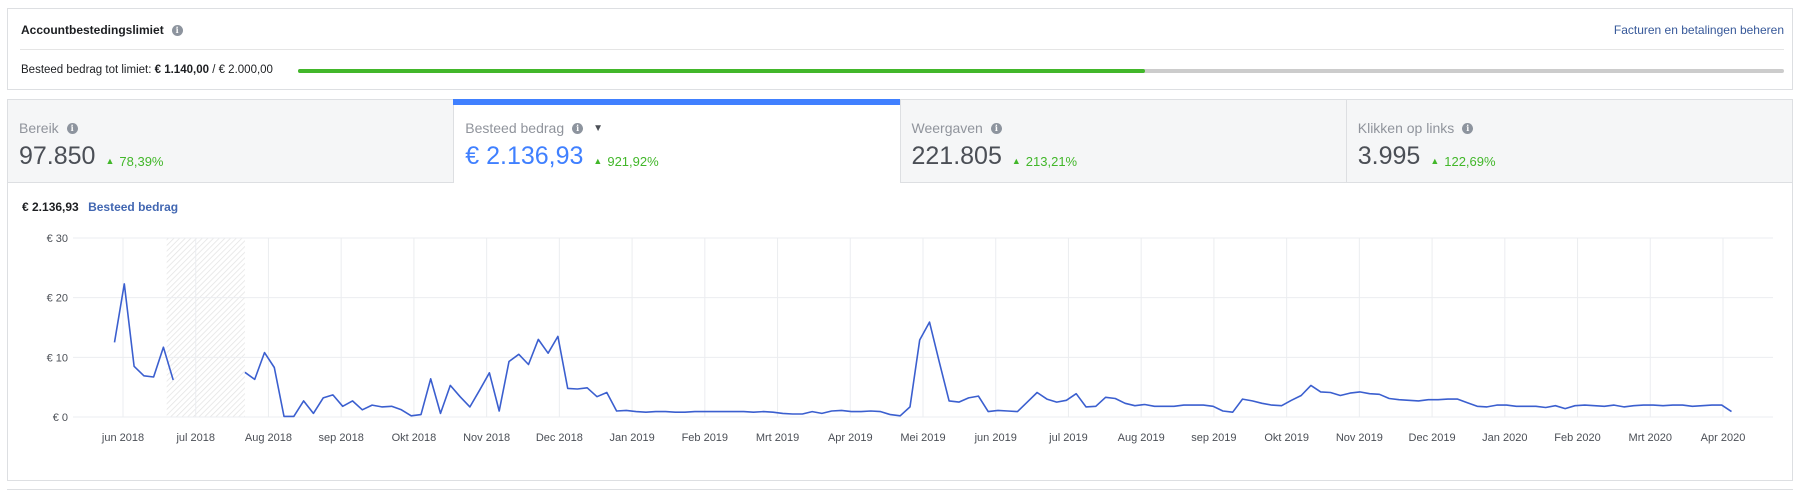 This screenshot has width=1809, height=491. What do you see at coordinates (705, 438) in the screenshot?
I see `x-tick-label: Feb 2019` at bounding box center [705, 438].